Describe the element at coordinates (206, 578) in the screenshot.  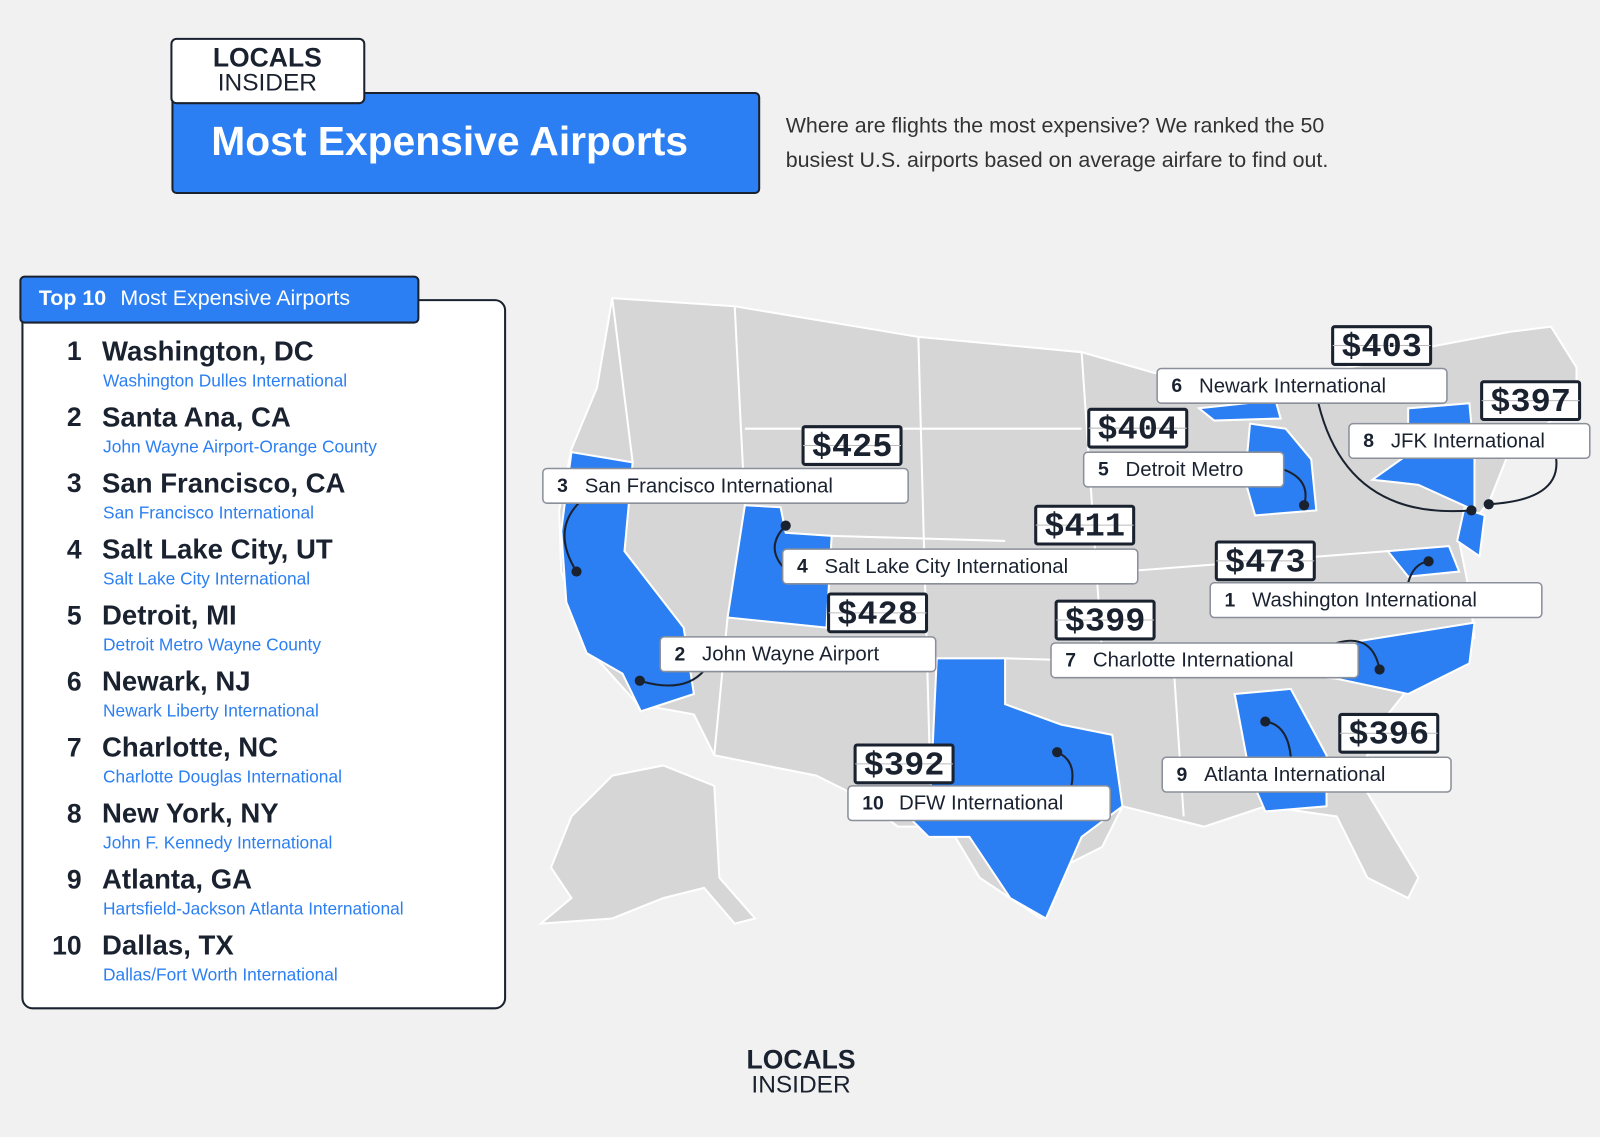
I see `airport: Salt Lake City International` at that location.